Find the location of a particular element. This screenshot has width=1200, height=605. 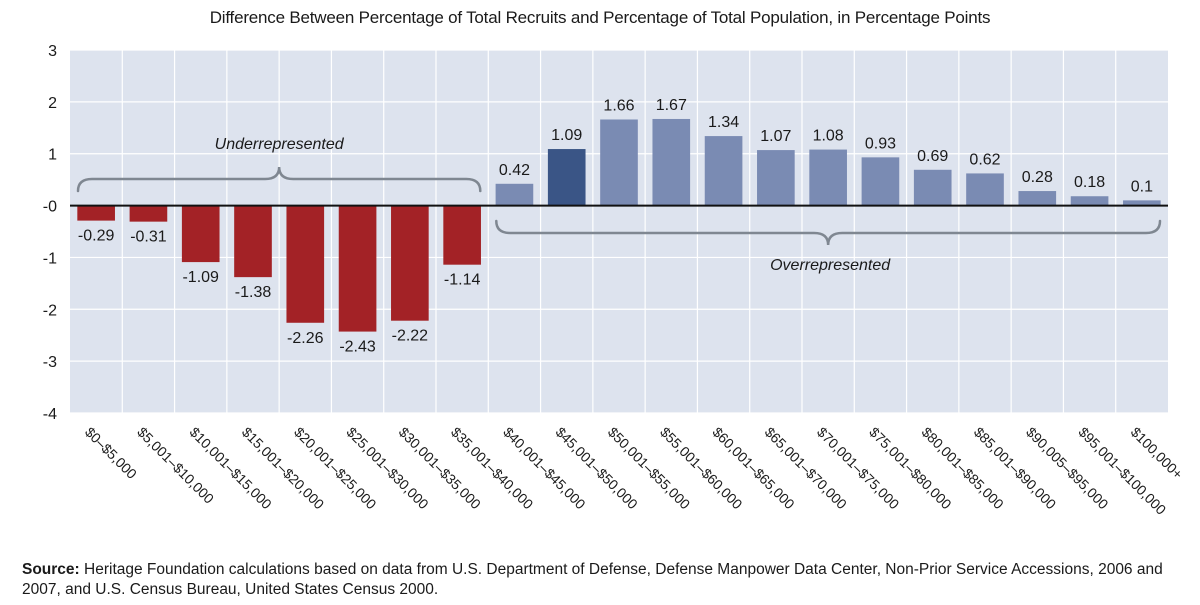

bar-value-label: 0.18 is located at coordinates (1089, 182).